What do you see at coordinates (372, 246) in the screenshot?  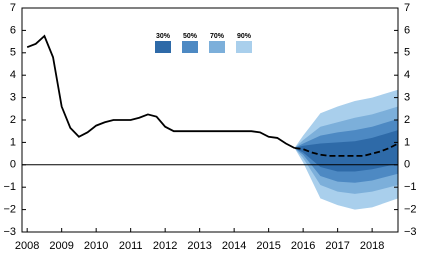 I see `x-tick-label: 2018` at bounding box center [372, 246].